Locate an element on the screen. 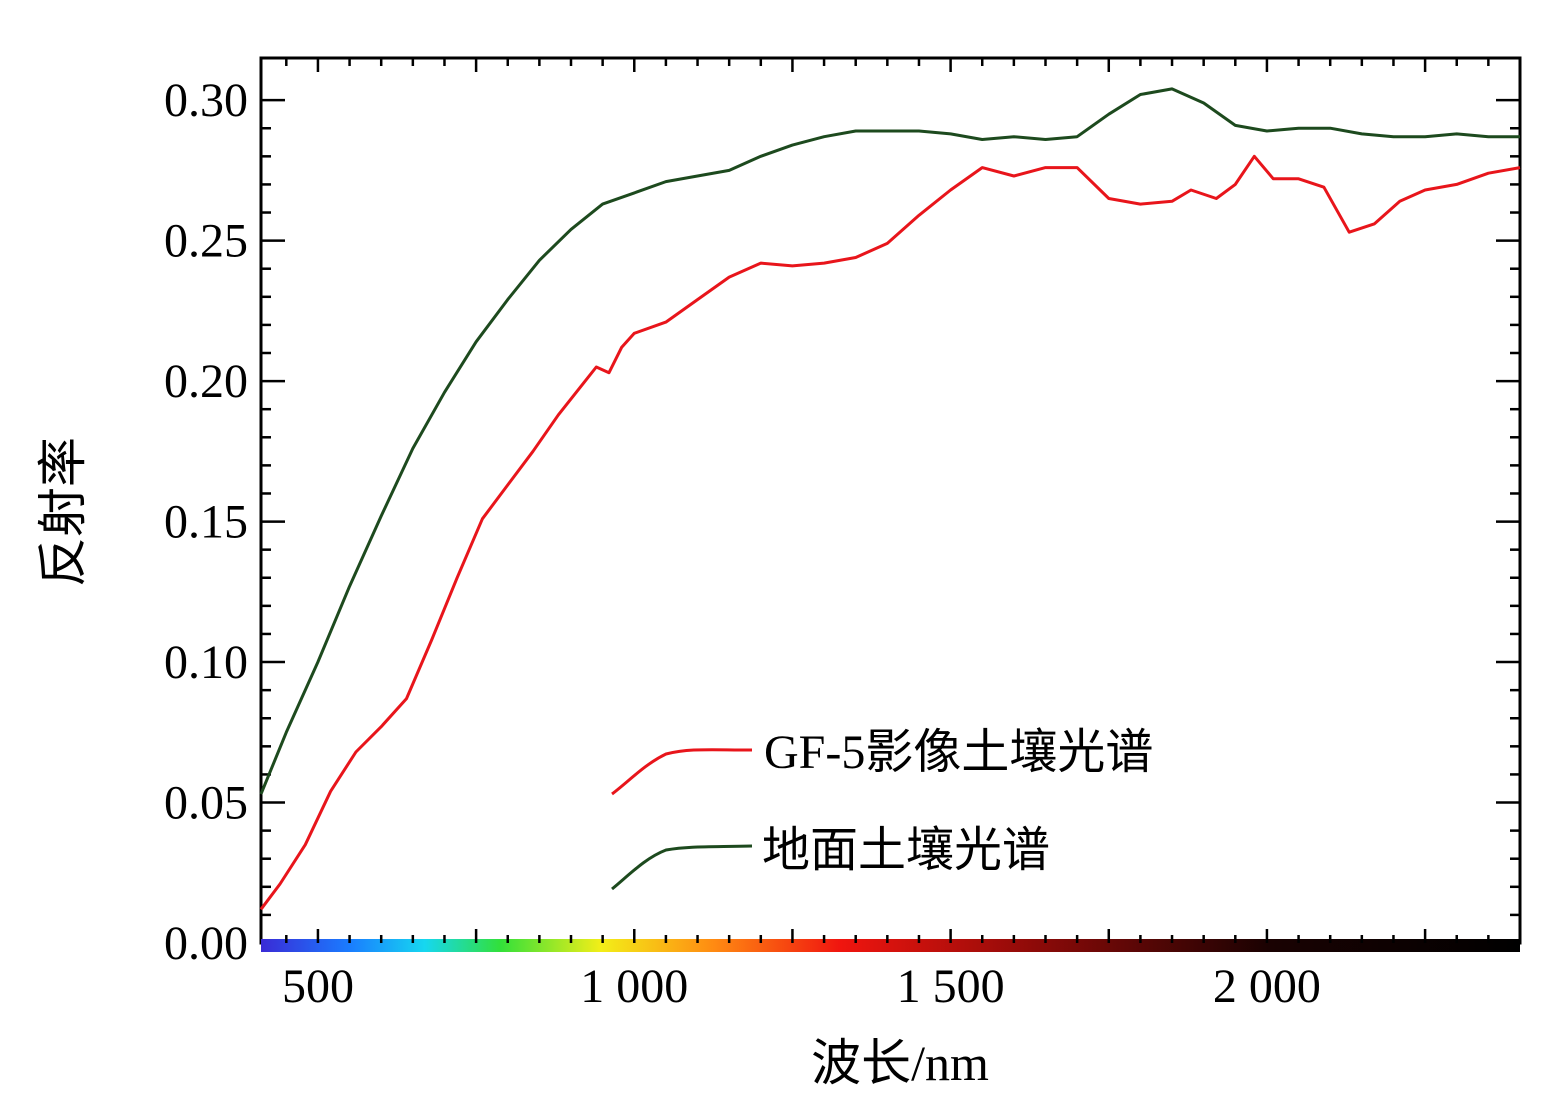  wavelength-color-bar is located at coordinates (890, 945).